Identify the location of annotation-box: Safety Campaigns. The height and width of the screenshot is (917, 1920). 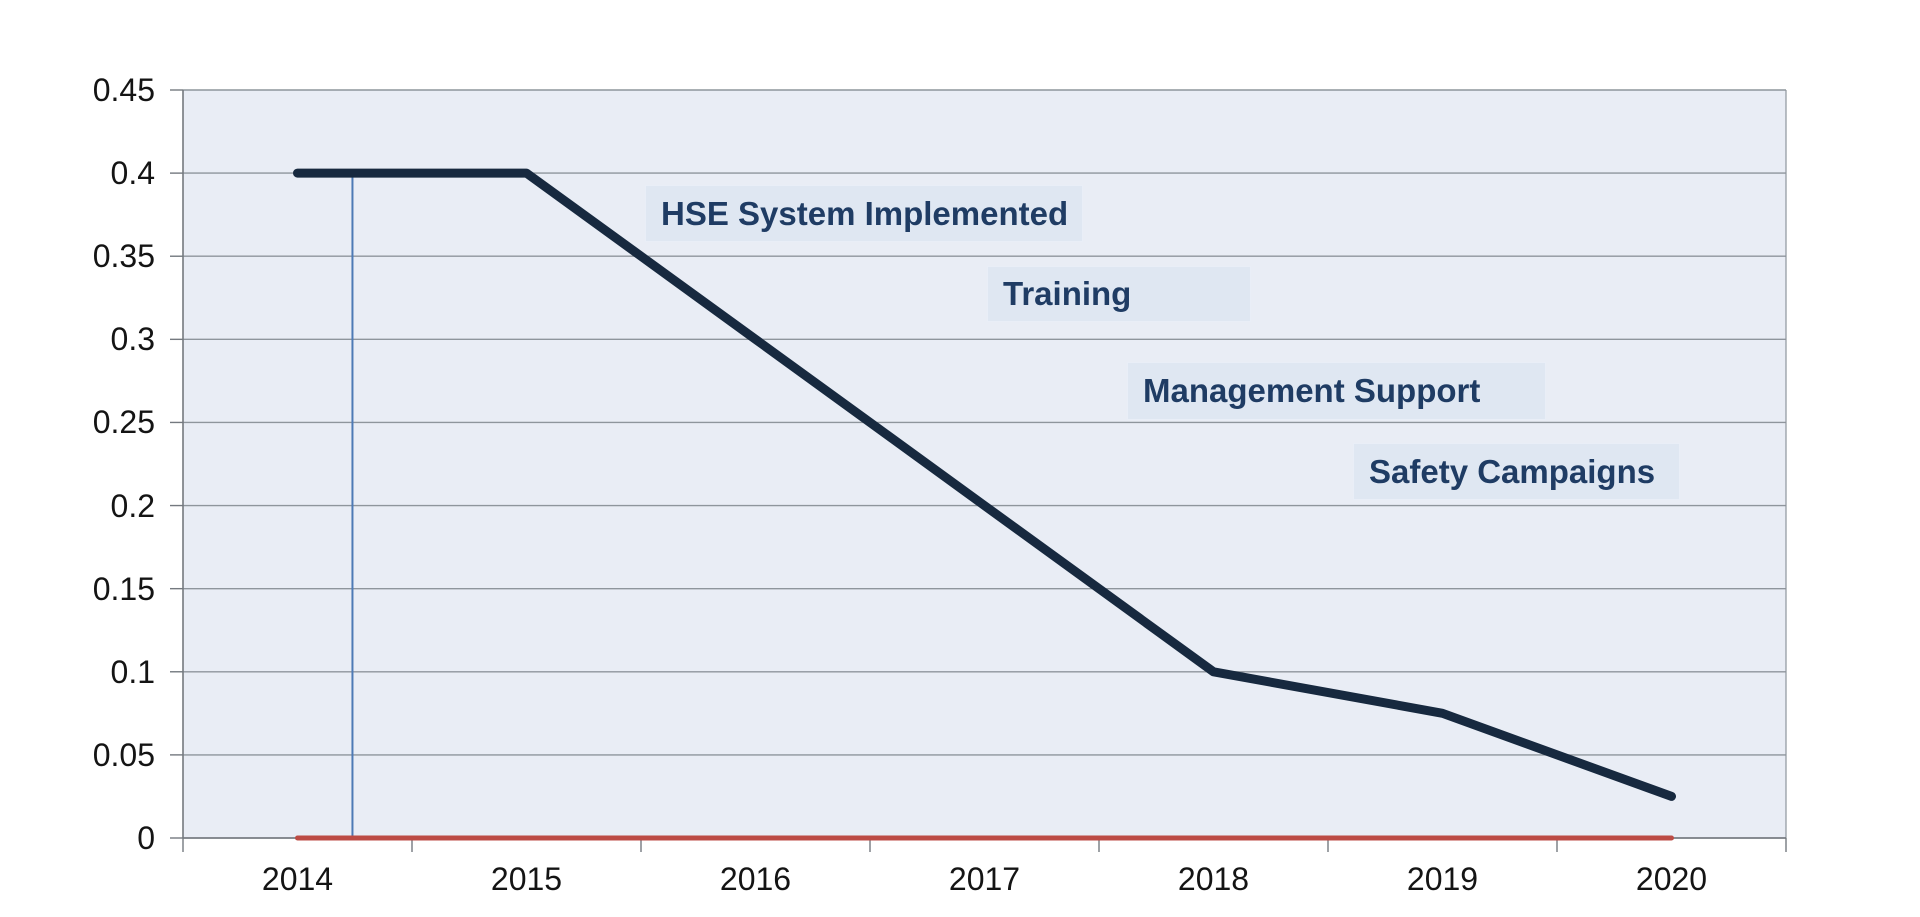
(1516, 471).